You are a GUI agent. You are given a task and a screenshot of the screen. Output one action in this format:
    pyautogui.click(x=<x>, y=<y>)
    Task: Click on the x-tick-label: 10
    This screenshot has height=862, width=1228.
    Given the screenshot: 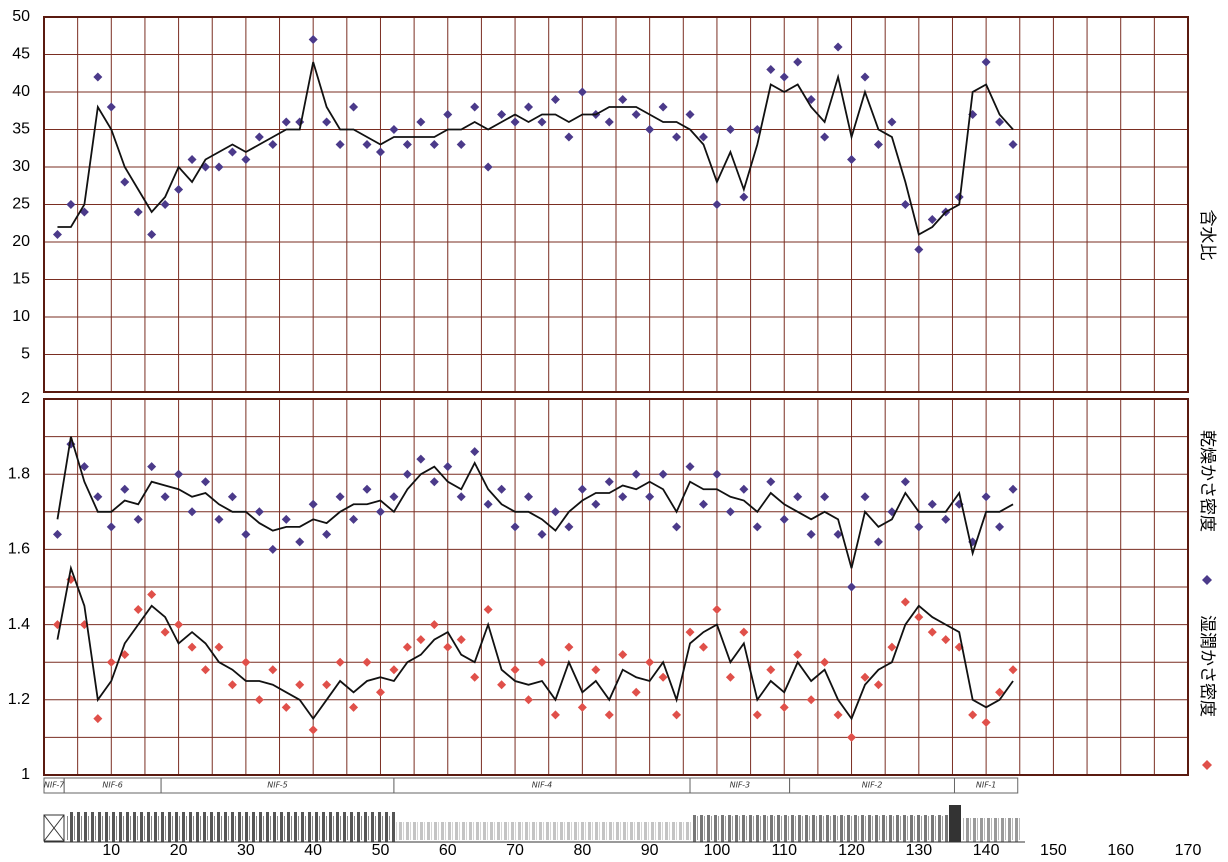 What is the action you would take?
    pyautogui.click(x=111, y=850)
    